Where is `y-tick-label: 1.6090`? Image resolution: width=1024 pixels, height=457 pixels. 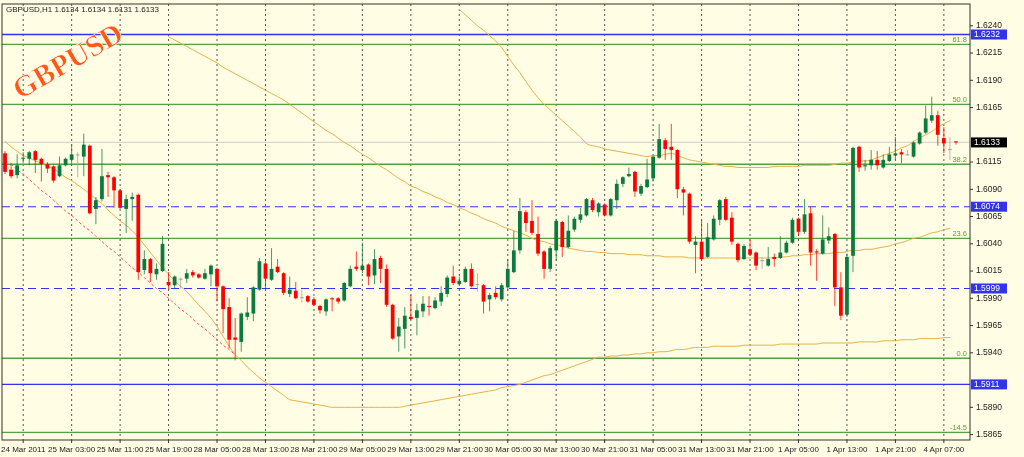
y-tick-label: 1.6090 is located at coordinates (989, 188).